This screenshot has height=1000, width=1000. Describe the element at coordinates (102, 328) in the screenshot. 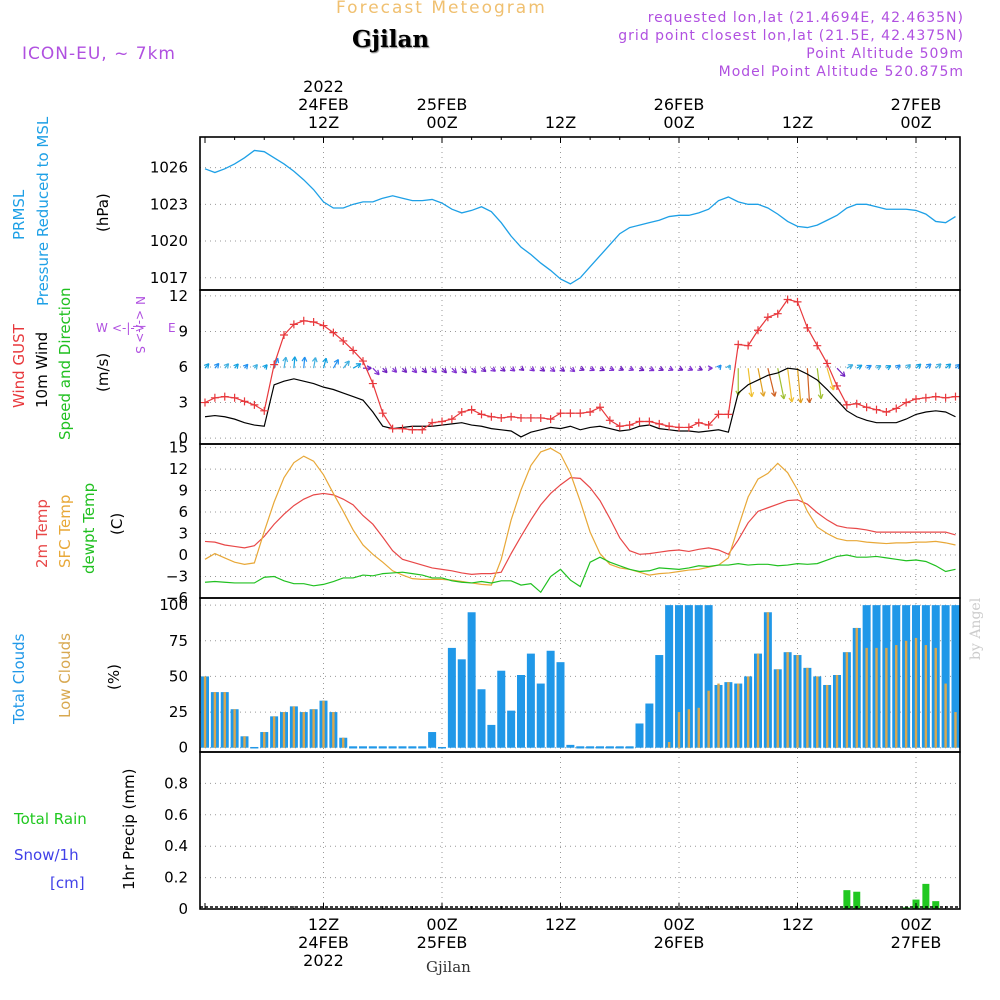

I see `compass-w: W` at that location.